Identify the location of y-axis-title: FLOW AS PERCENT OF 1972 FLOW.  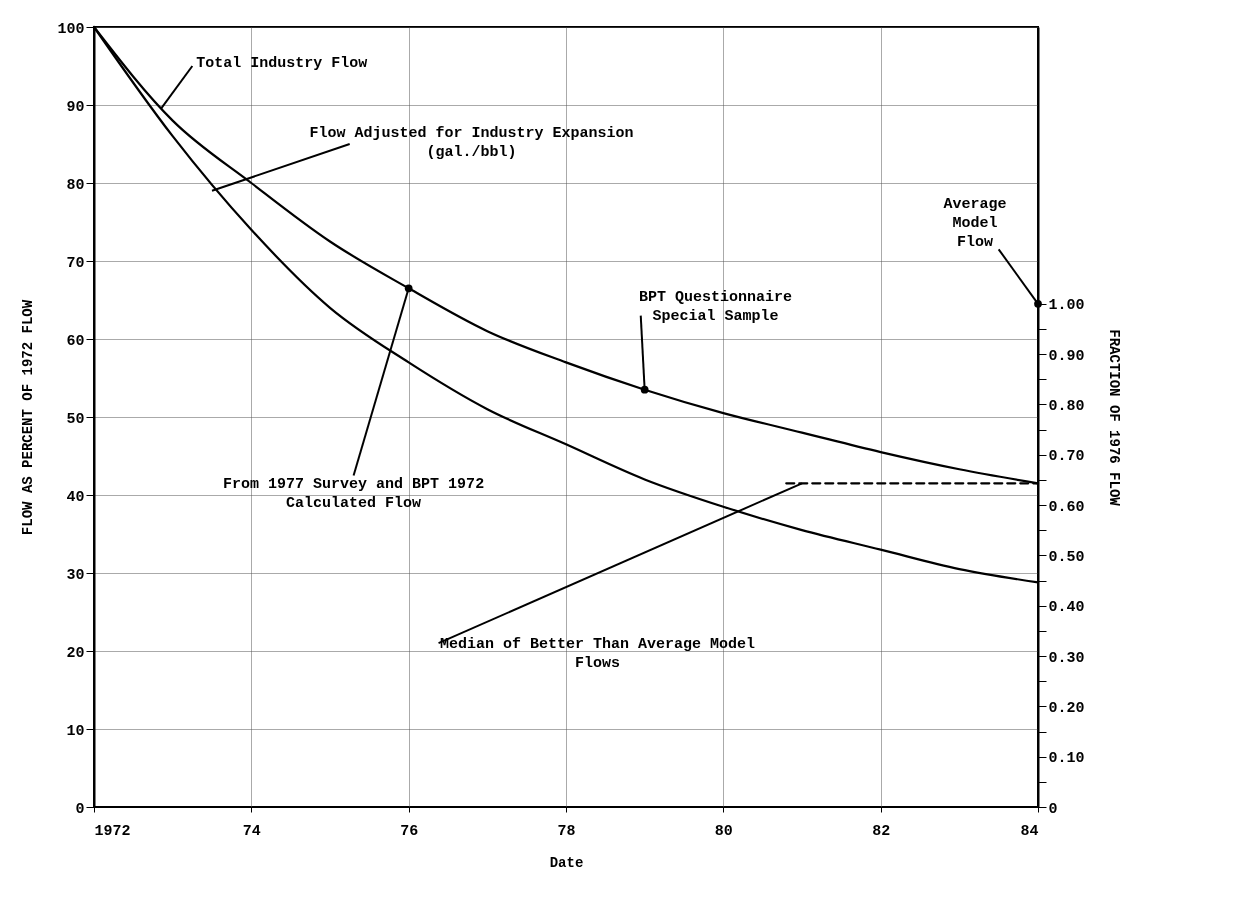
(28, 417).